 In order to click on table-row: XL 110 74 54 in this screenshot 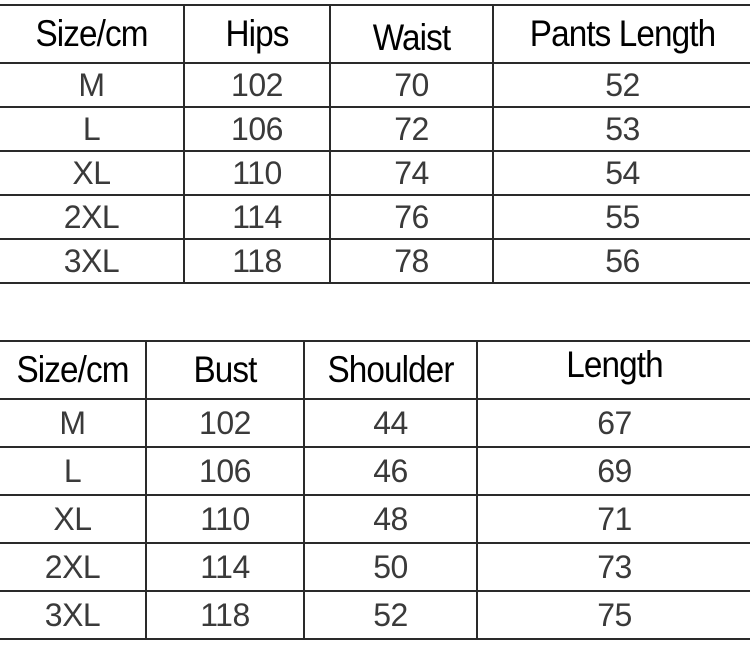, I will do `click(375, 173)`.